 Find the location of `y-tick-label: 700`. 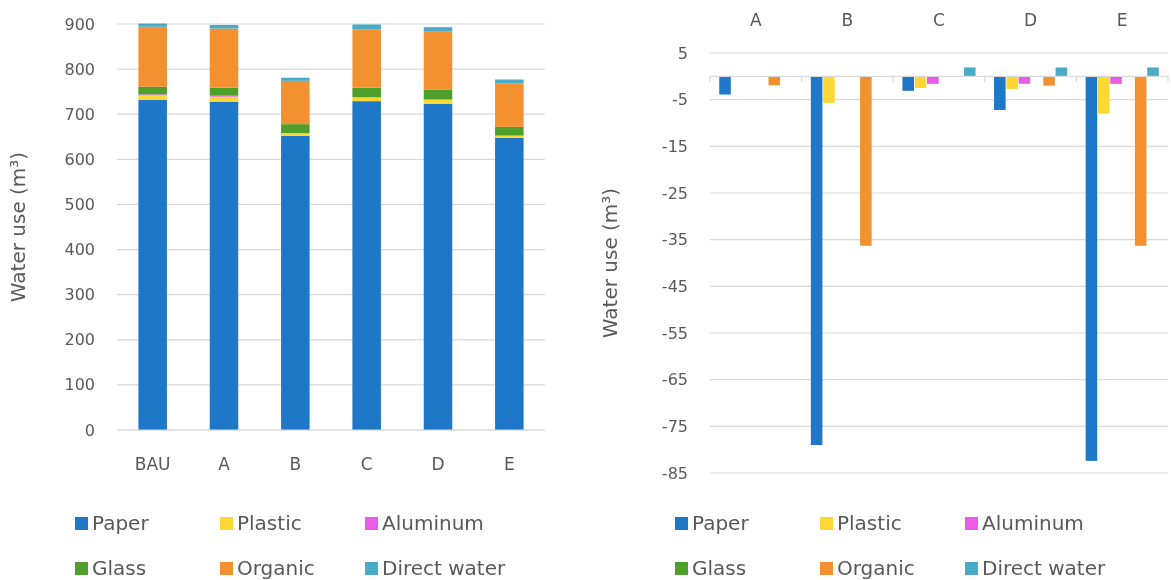

y-tick-label: 700 is located at coordinates (79, 114).